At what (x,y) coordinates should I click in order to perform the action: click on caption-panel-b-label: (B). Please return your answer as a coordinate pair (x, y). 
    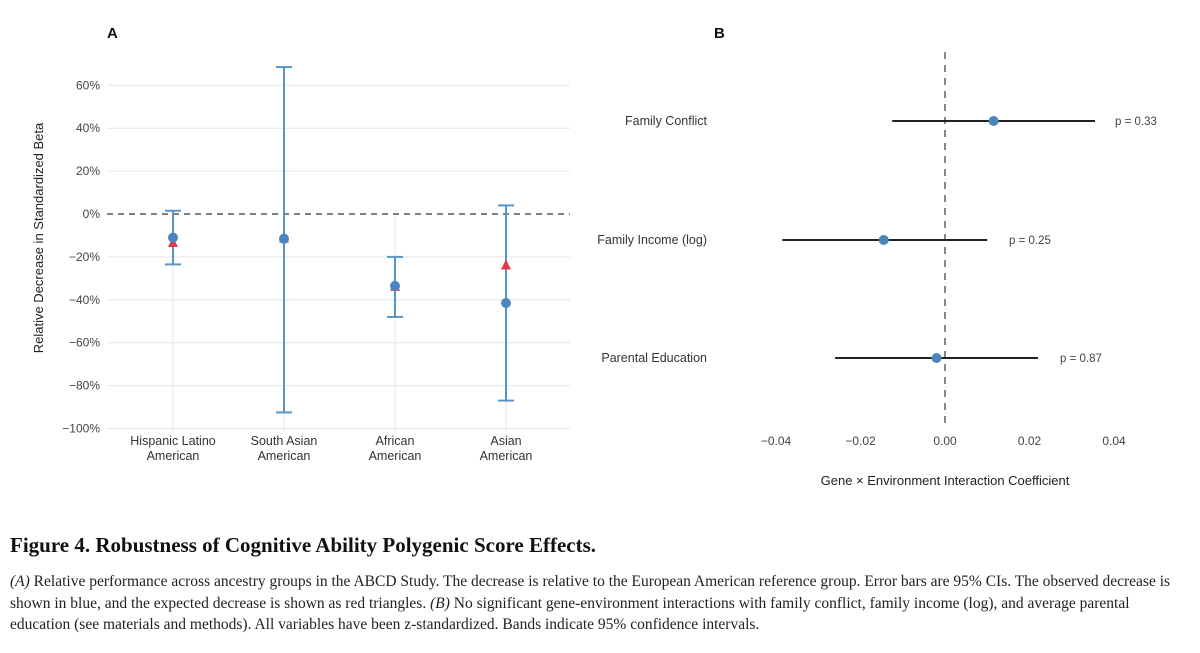
    Looking at the image, I should click on (440, 603).